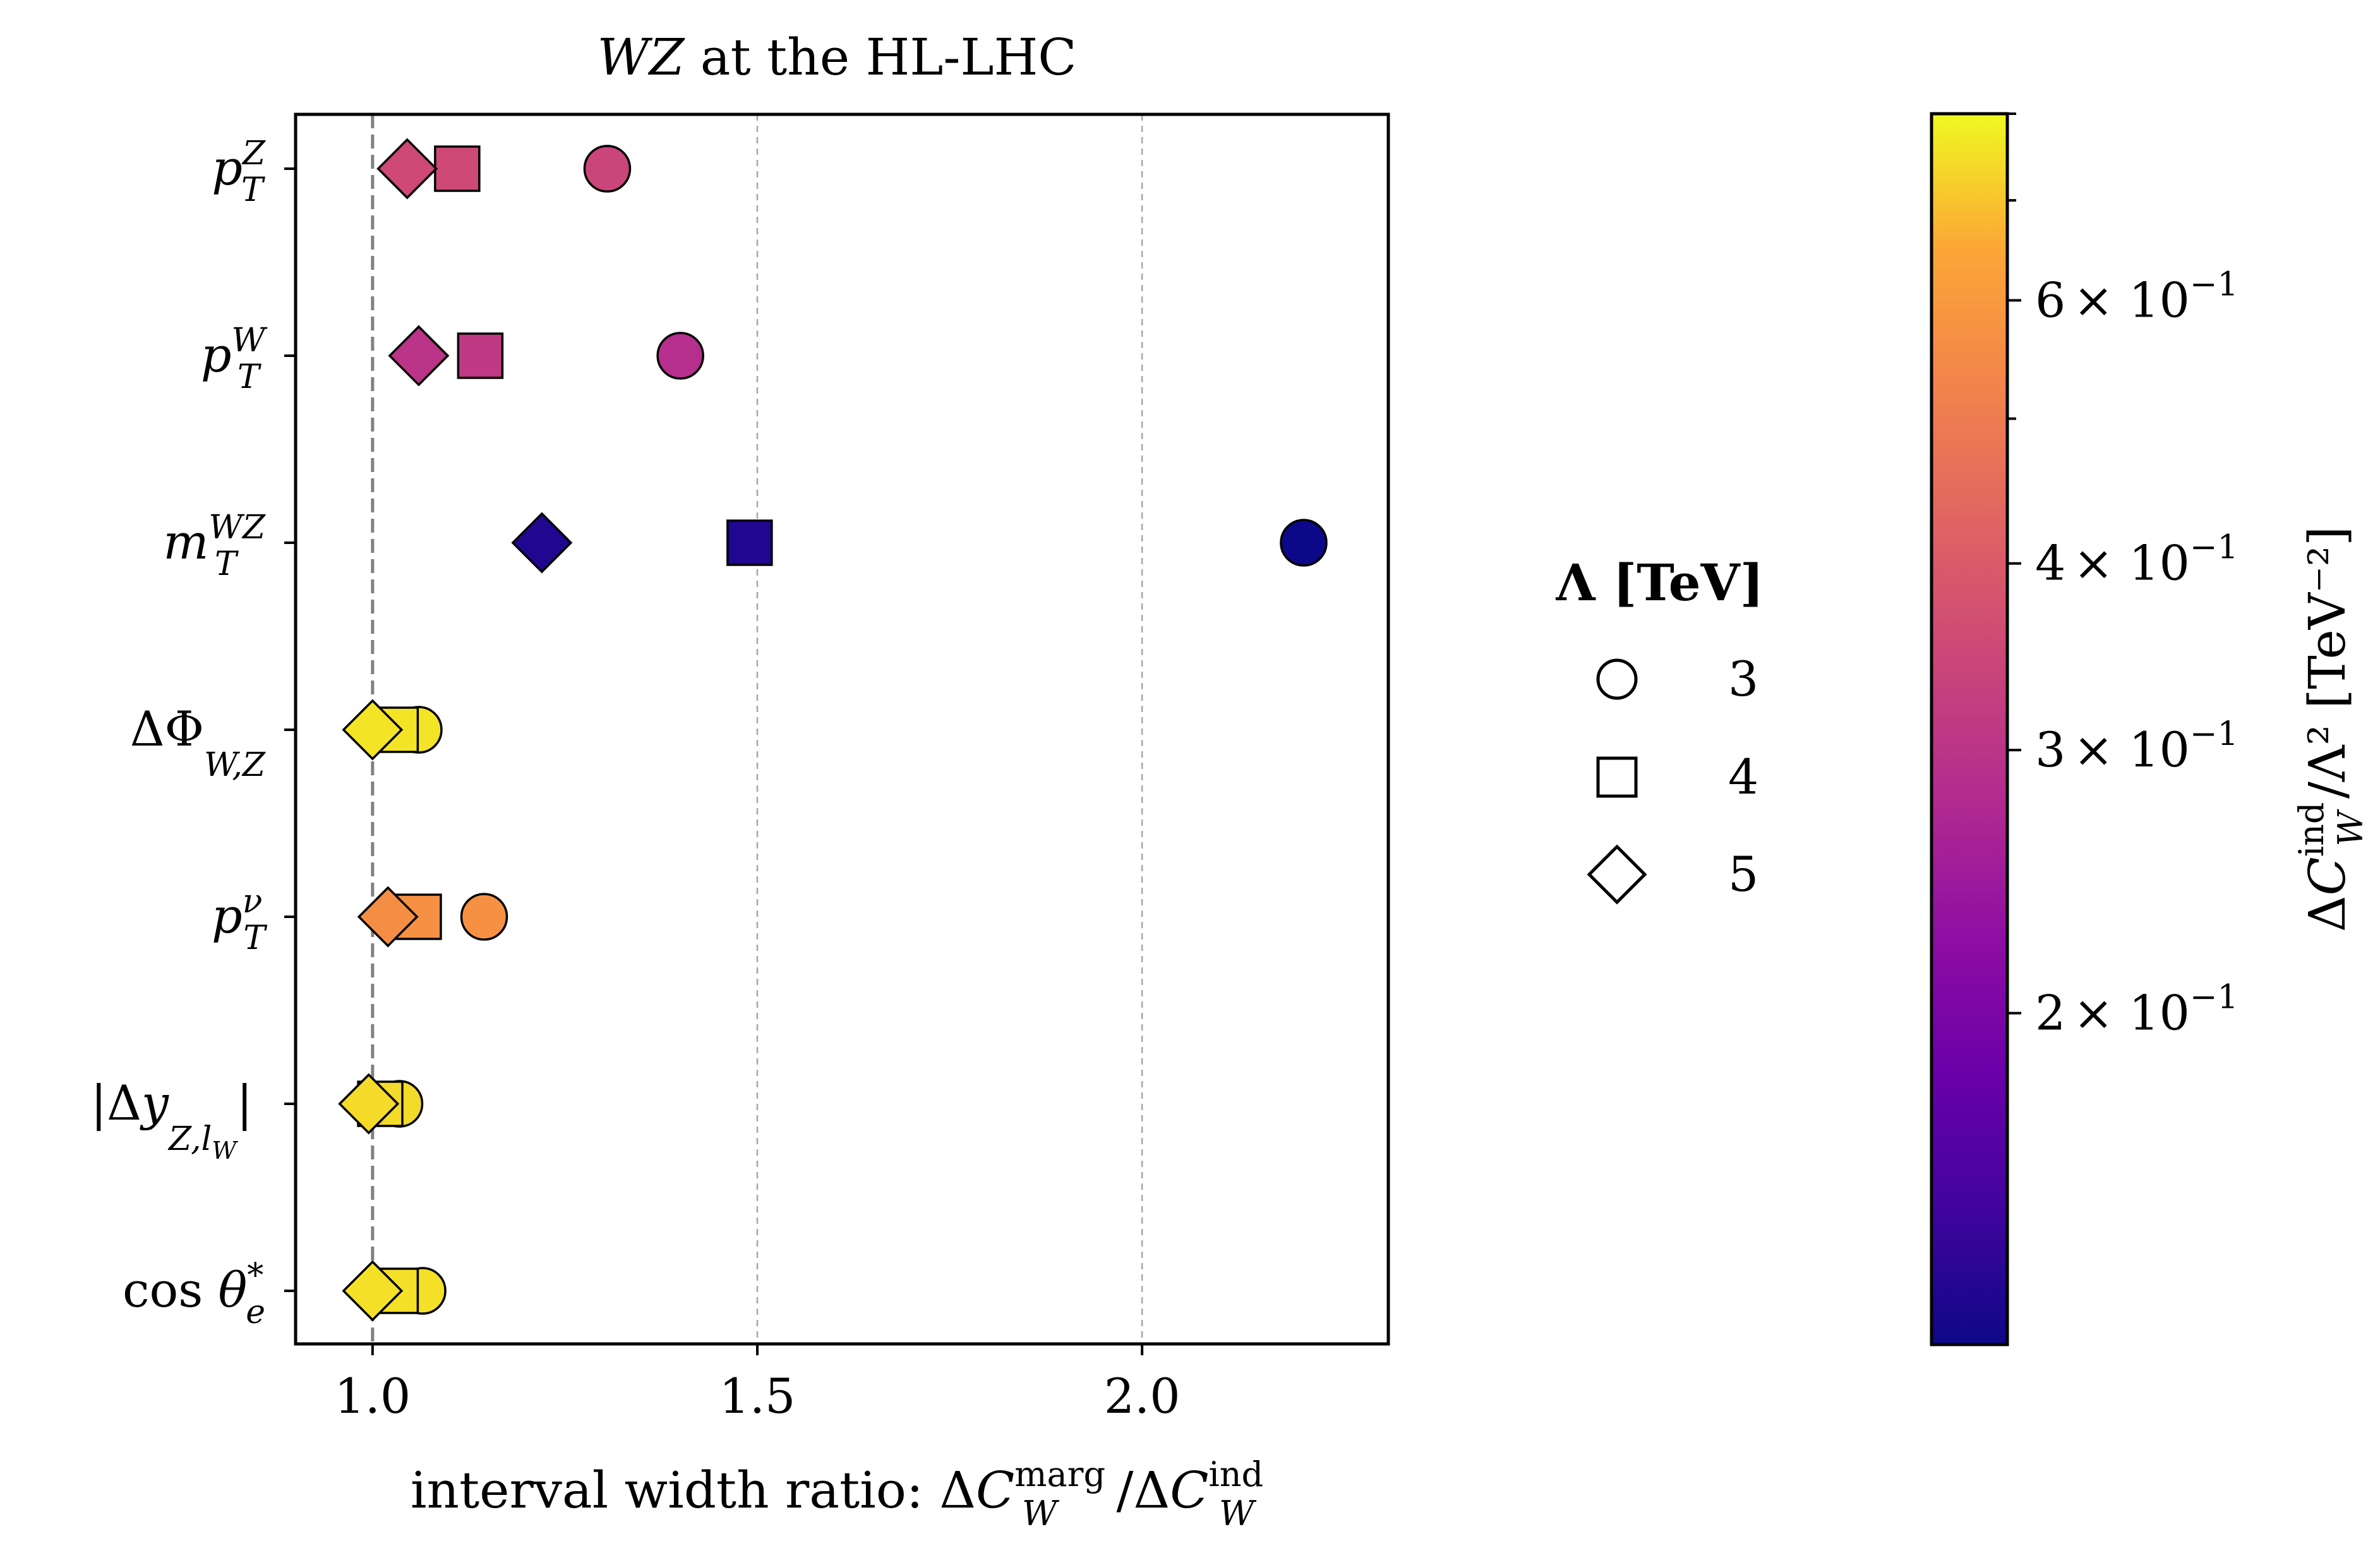 The image size is (2380, 1560). I want to click on ytick-label-ptnu: pν T, so click(239, 920).